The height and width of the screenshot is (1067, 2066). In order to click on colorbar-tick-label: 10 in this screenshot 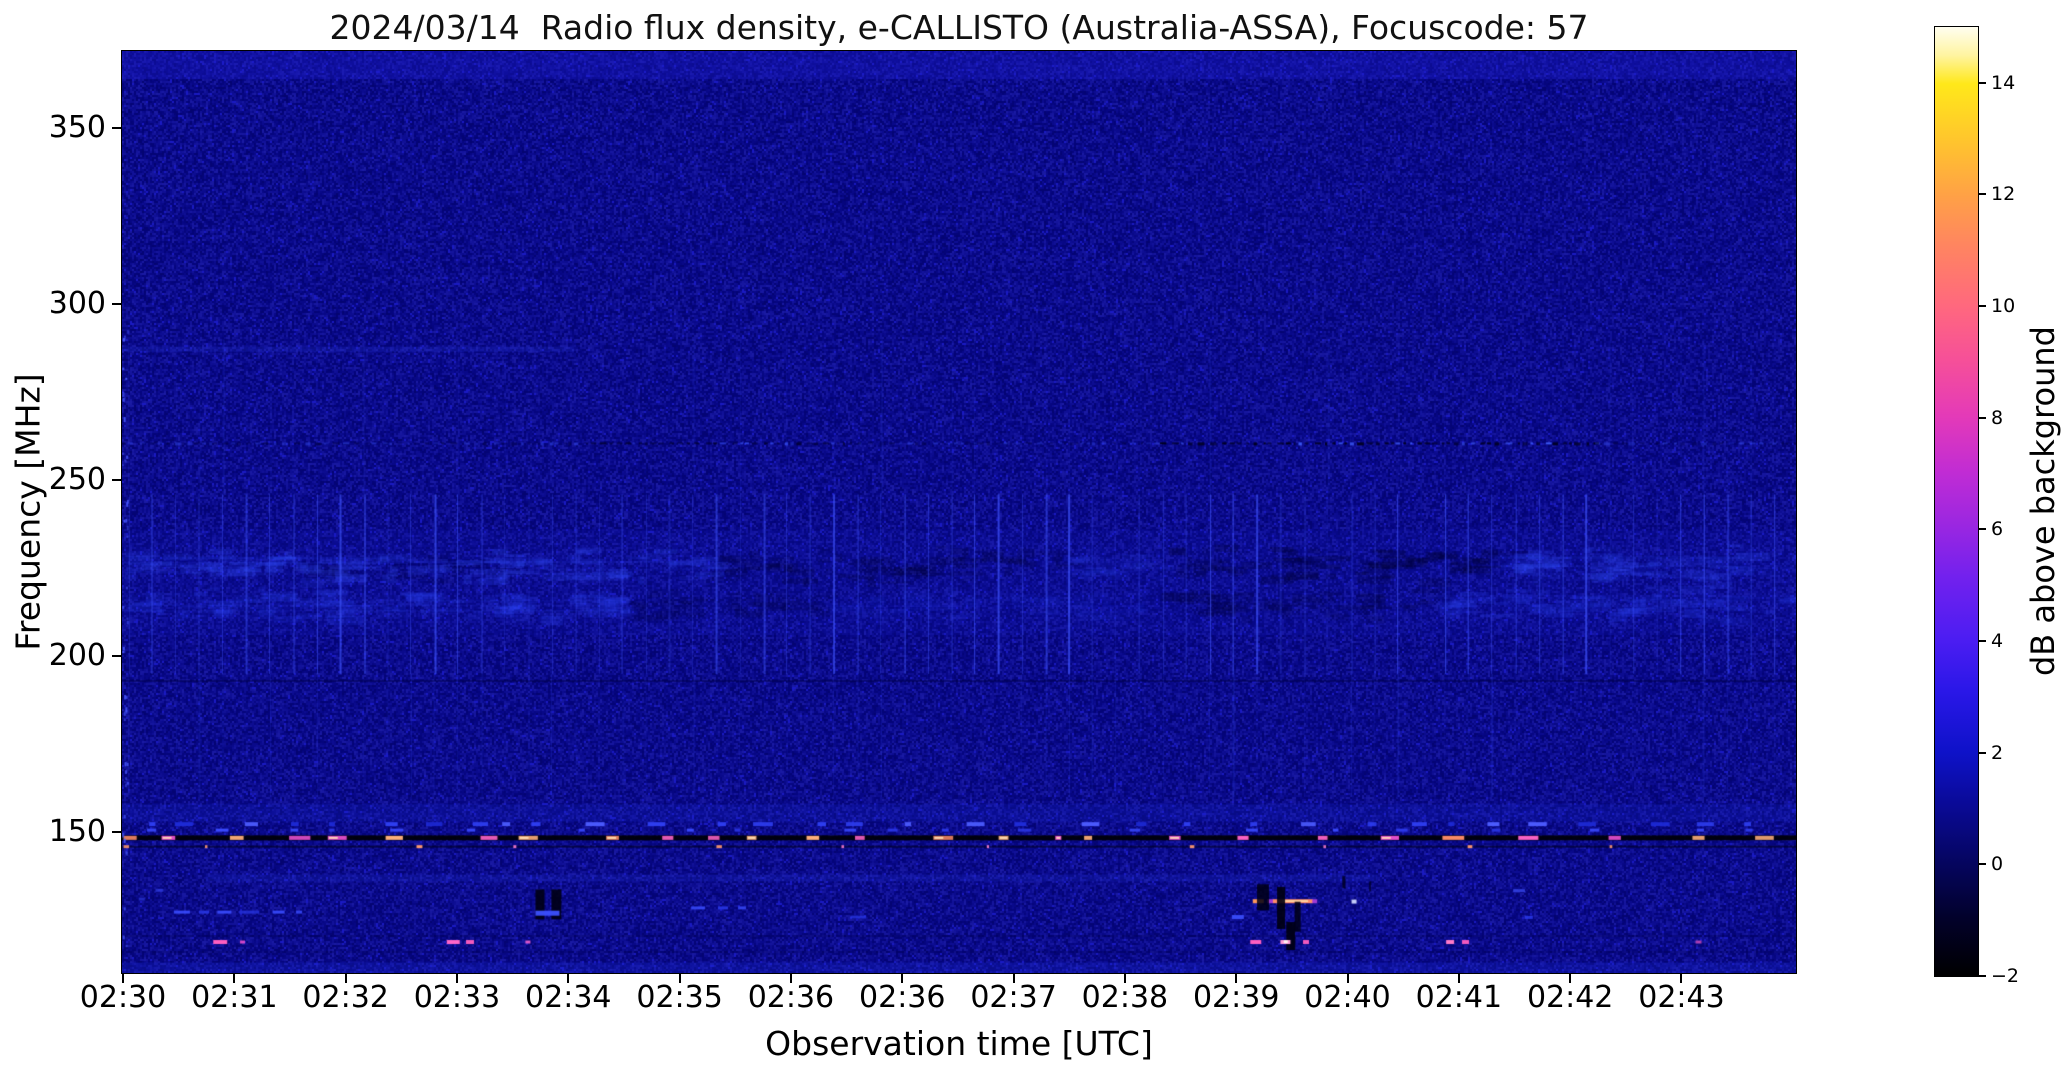, I will do `click(2003, 306)`.